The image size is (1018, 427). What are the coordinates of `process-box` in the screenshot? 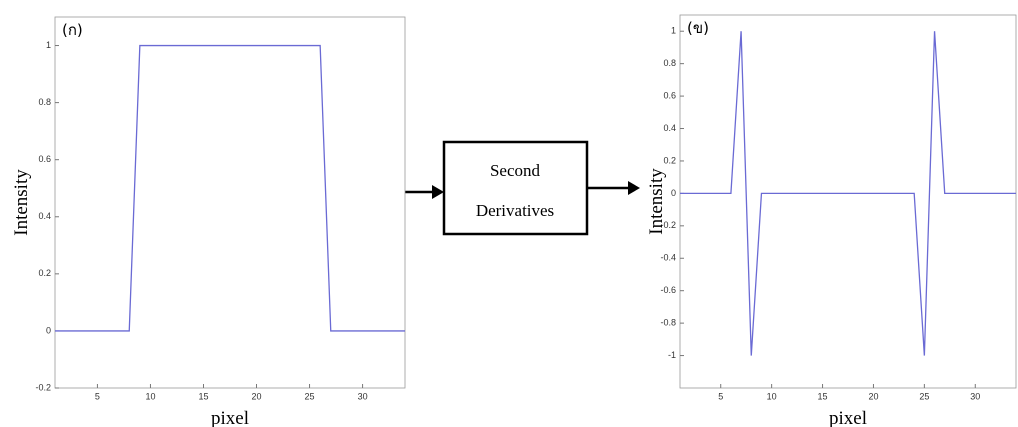 It's located at (515, 188).